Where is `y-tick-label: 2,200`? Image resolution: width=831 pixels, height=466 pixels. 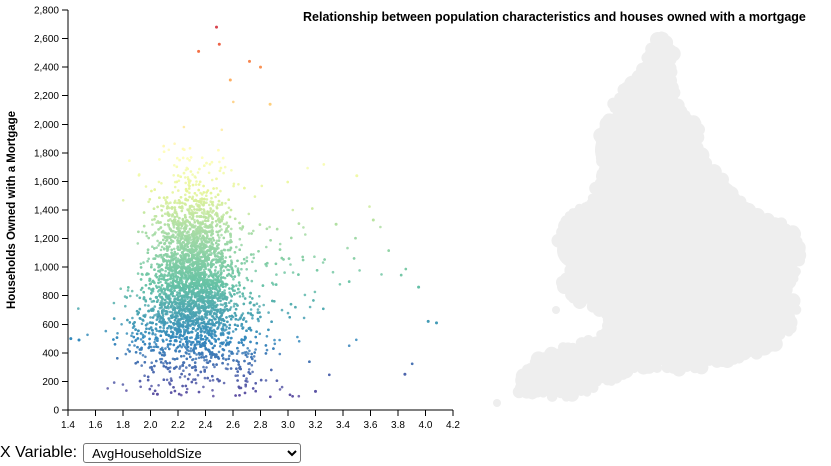 y-tick-label: 2,200 is located at coordinates (46, 96).